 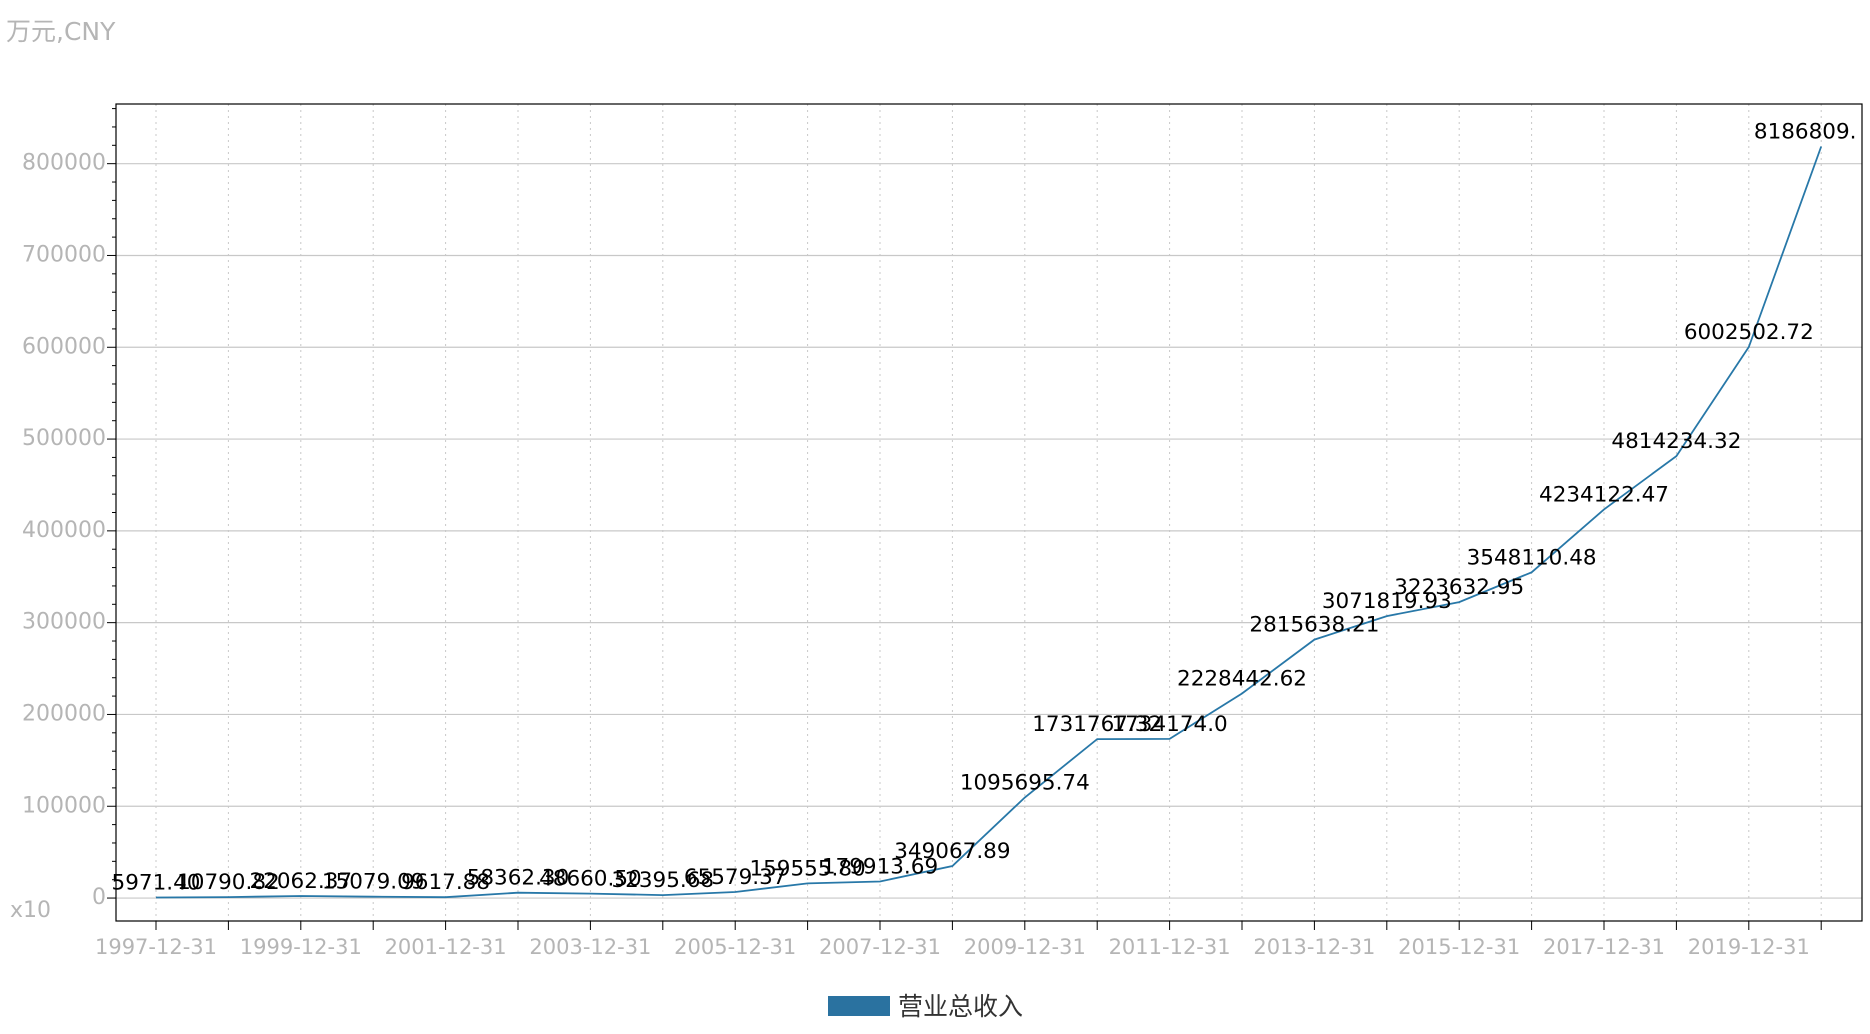 I want to click on x-tick-label: 2001-12-31, so click(x=446, y=947).